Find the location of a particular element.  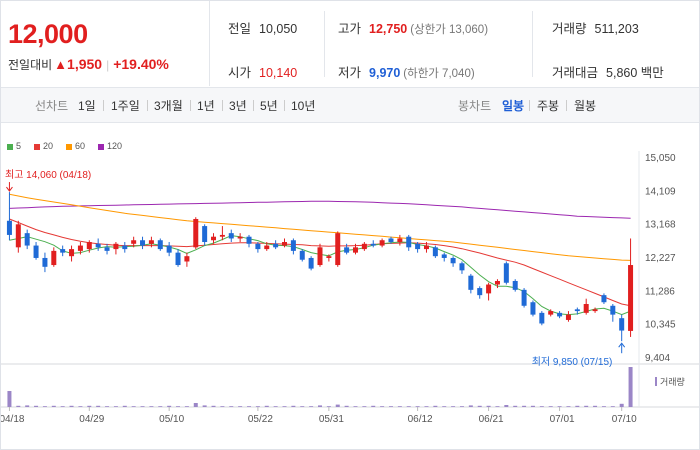

candle-daily-tab: 일봉 is located at coordinates (513, 106).